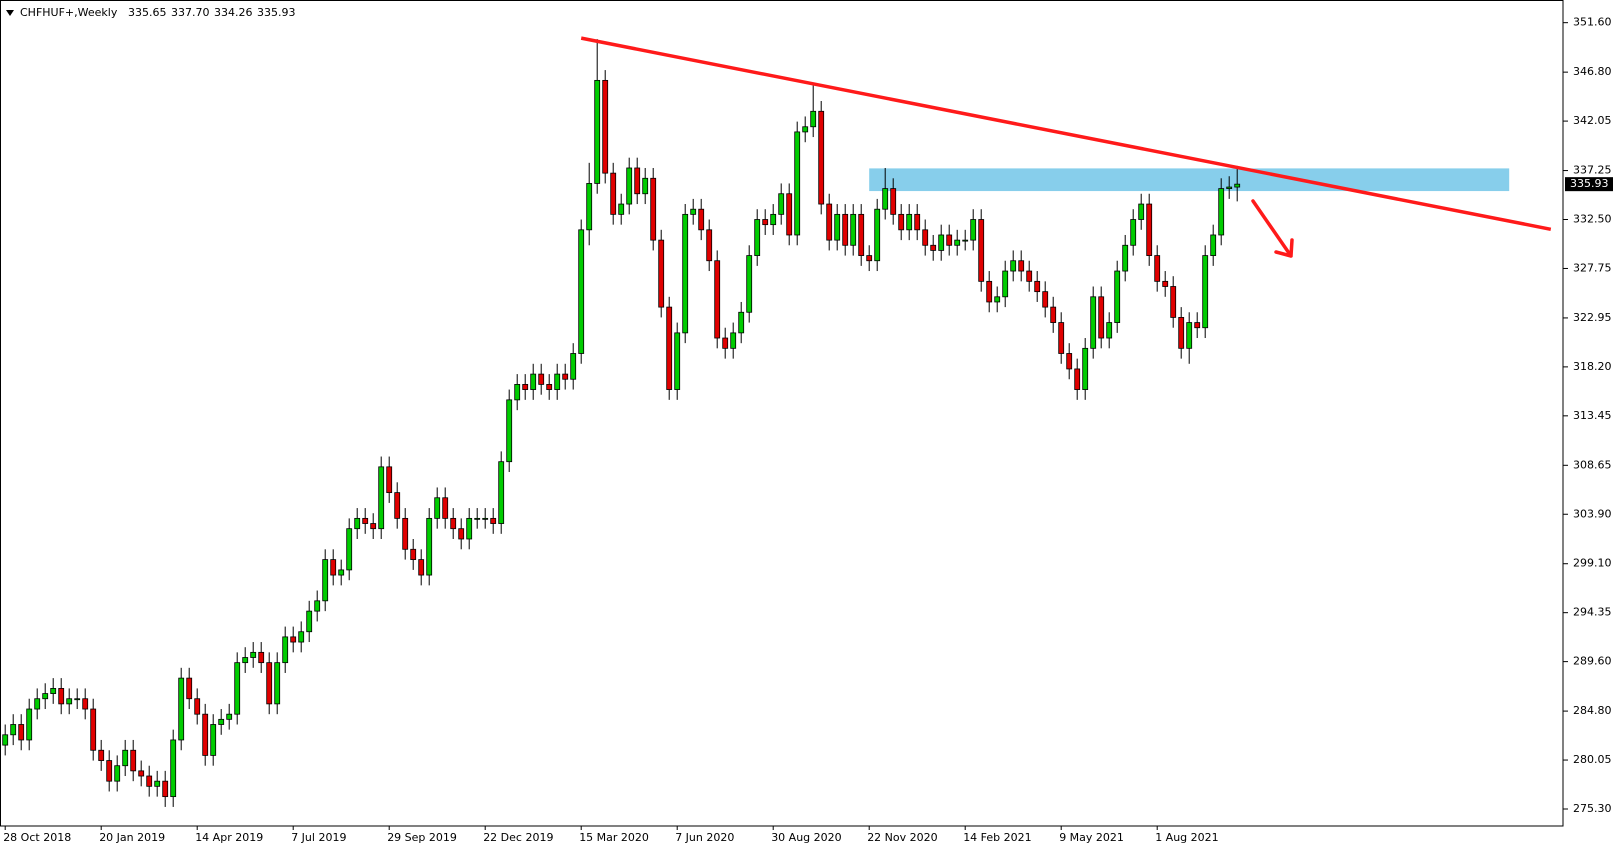  I want to click on header-value: 337.70, so click(190, 12).